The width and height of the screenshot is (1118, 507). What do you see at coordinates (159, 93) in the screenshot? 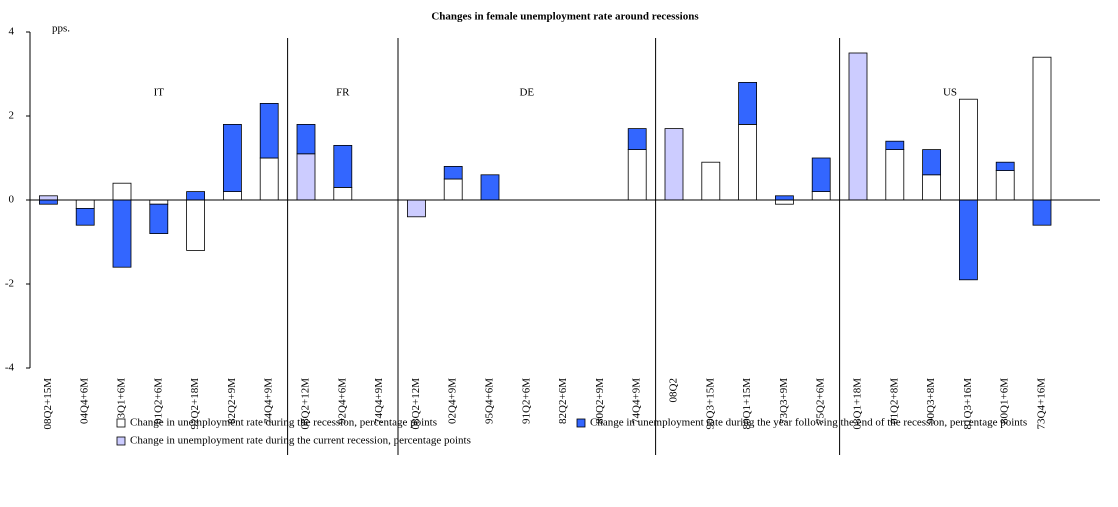
I see `group-label: IT` at bounding box center [159, 93].